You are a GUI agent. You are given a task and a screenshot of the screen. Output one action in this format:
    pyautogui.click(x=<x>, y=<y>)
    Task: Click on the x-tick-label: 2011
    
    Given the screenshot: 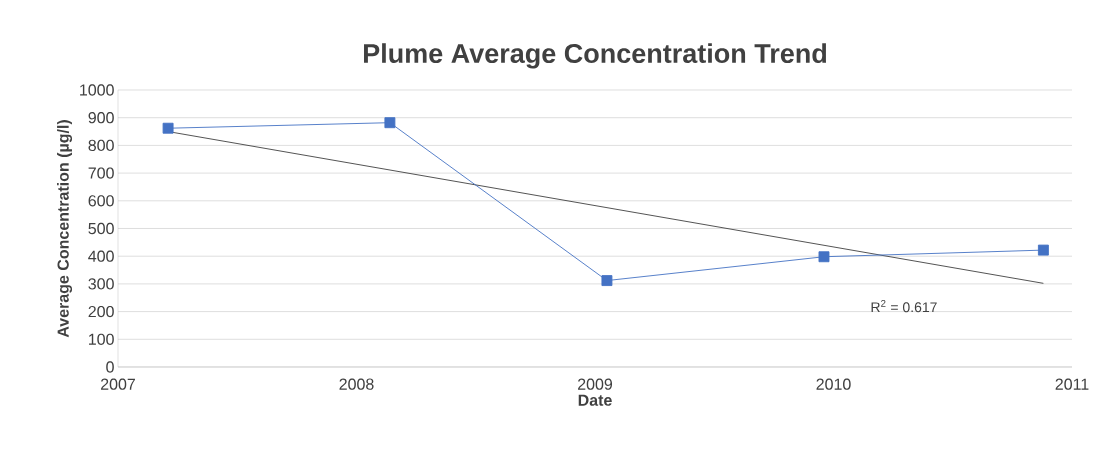 What is the action you would take?
    pyautogui.click(x=1072, y=384)
    